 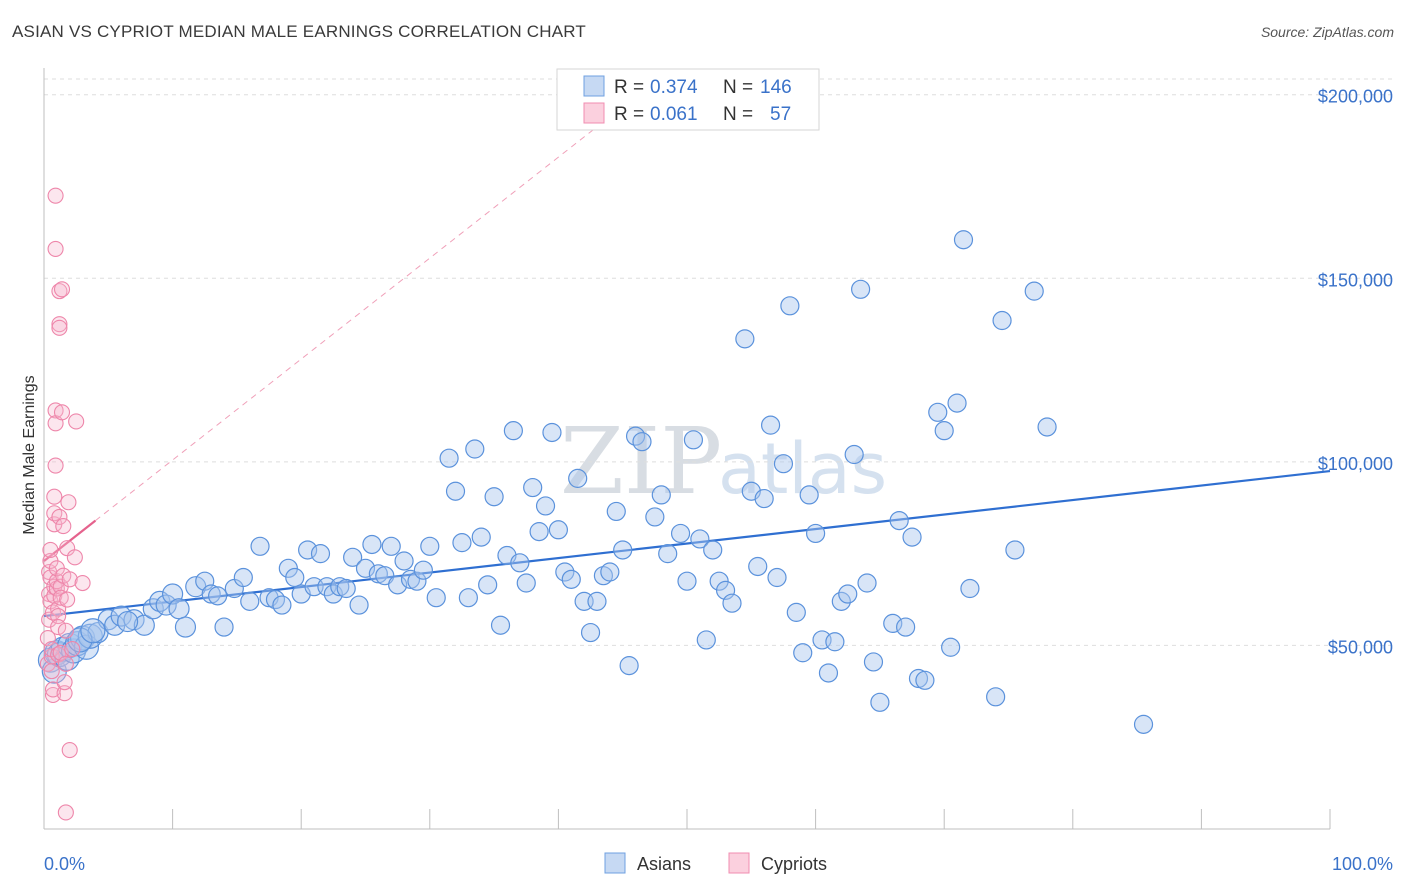 I want to click on legend: R = 0.374 N = 146 R = 0.061 N = 57, so click(x=688, y=99).